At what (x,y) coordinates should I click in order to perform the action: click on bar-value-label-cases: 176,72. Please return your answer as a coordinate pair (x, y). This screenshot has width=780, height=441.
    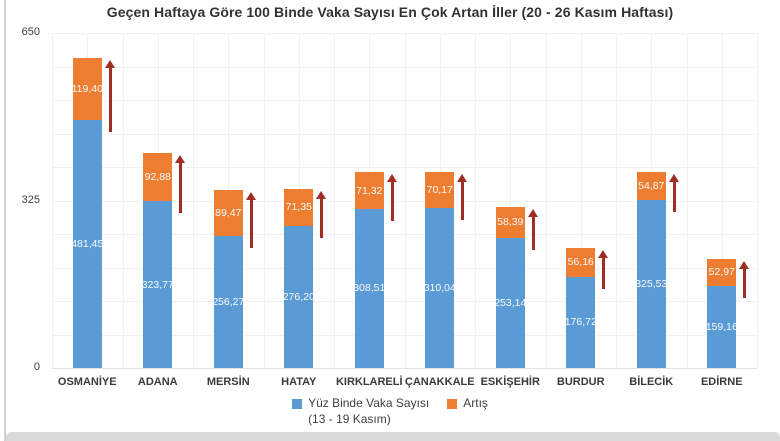
    Looking at the image, I should click on (580, 322).